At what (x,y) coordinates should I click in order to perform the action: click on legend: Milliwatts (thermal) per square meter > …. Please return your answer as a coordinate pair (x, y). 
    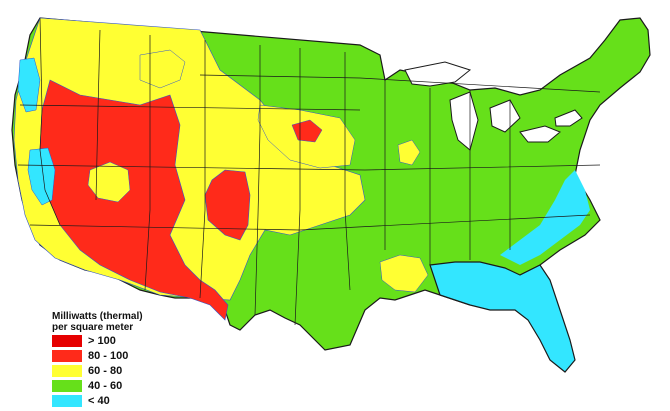
    Looking at the image, I should click on (132, 359).